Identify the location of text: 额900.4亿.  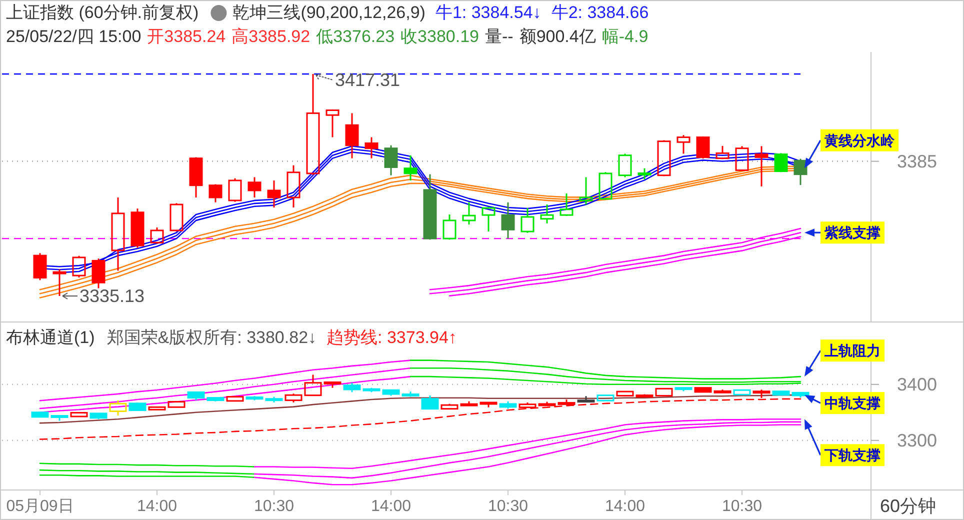
(557, 36).